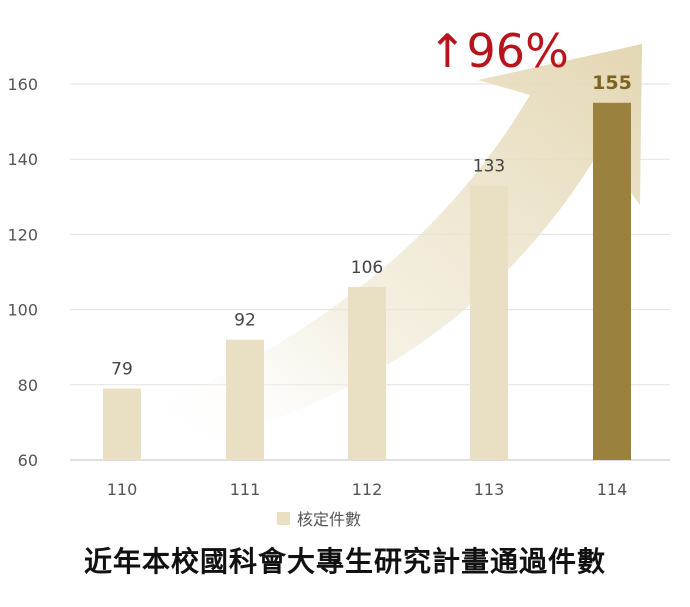 The image size is (690, 607). I want to click on x-axis-tick-labels: 110 111 112 113 114, so click(367, 489).